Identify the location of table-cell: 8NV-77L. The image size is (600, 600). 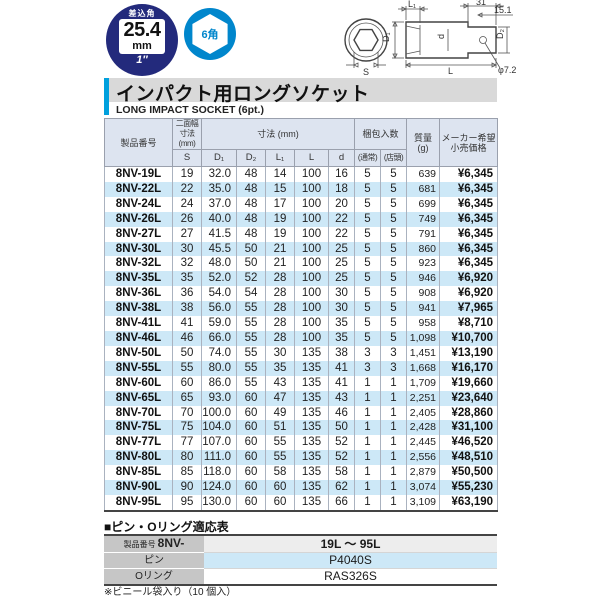
(138, 443).